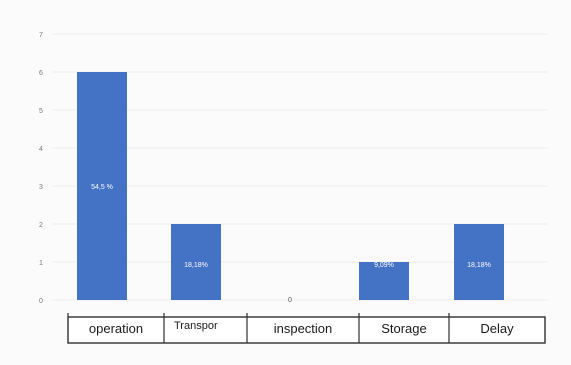 Image resolution: width=571 pixels, height=365 pixels. Describe the element at coordinates (41, 111) in the screenshot. I see `y-tick-label: 5` at that location.